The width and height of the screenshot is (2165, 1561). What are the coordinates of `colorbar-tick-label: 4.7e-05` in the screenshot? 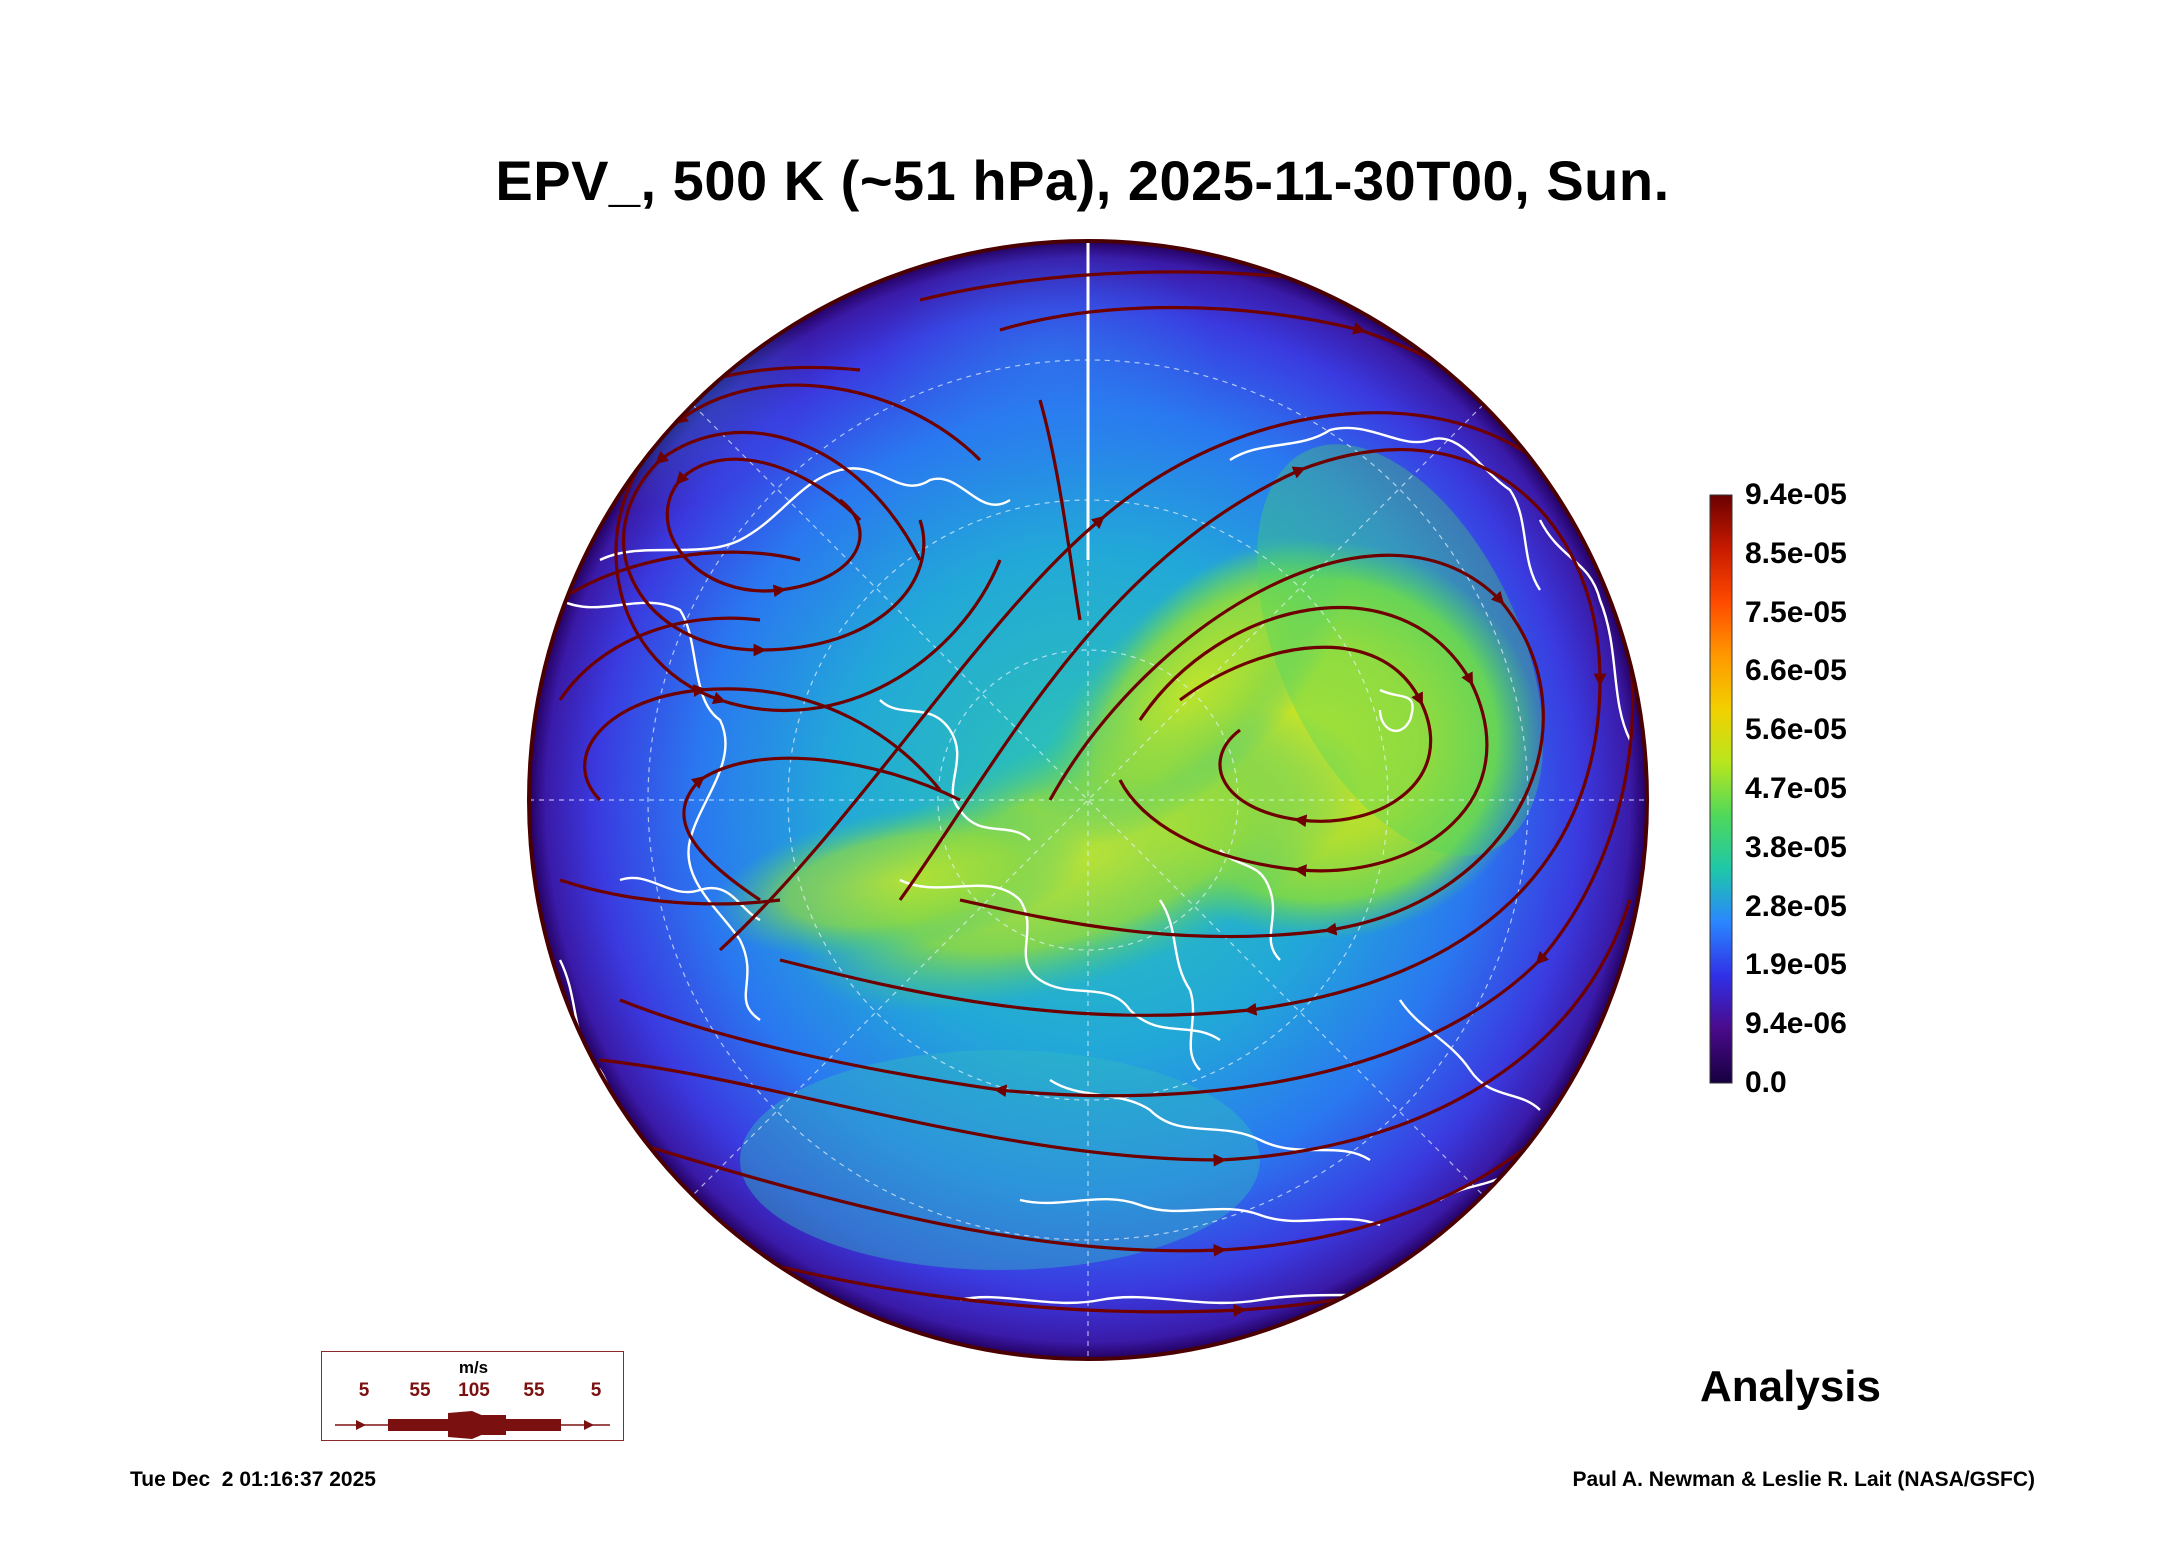 It's located at (1796, 788).